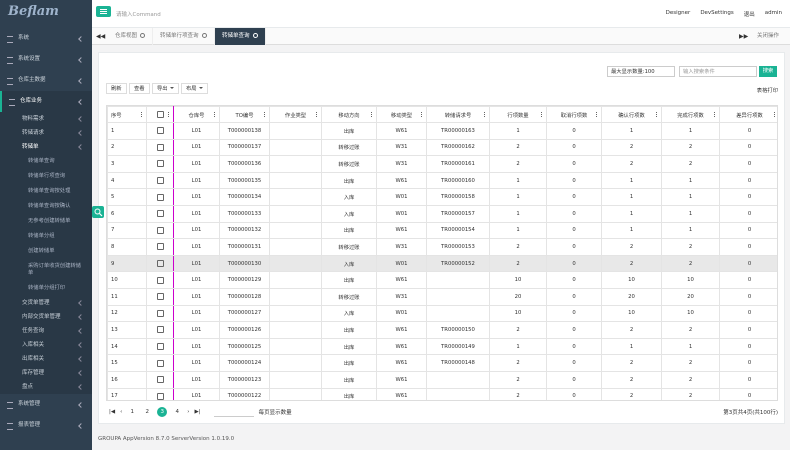  I want to click on table-row: 17 L01 T000000122 出库 W61 2 0 2 2 0, so click(442, 393).